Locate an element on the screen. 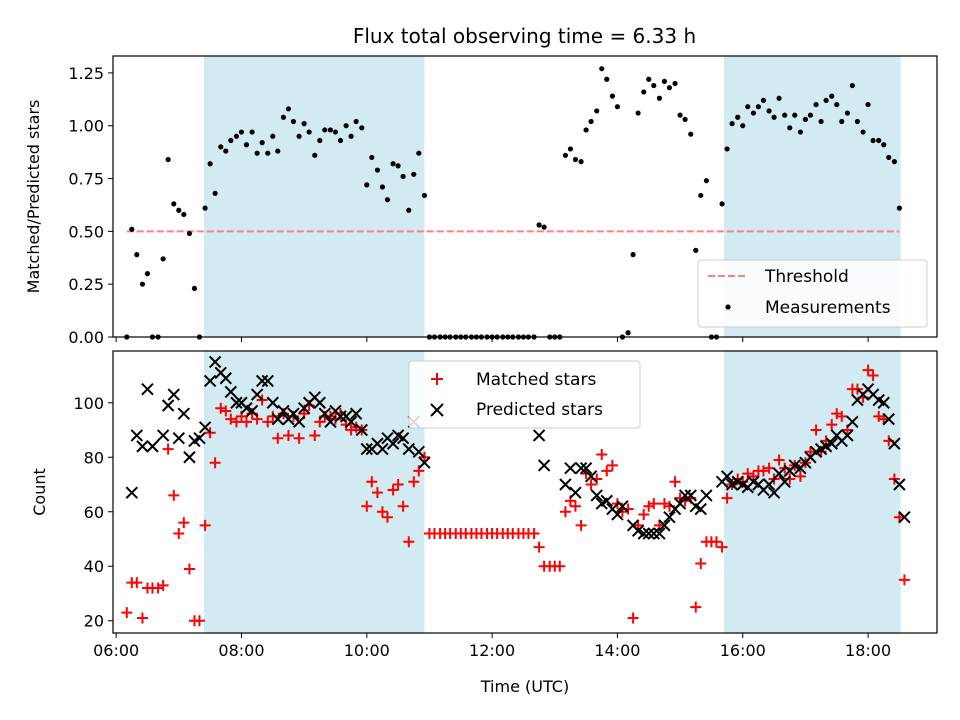 Image resolution: width=960 pixels, height=720 pixels. y-tick-label: 0.75 is located at coordinates (86, 179).